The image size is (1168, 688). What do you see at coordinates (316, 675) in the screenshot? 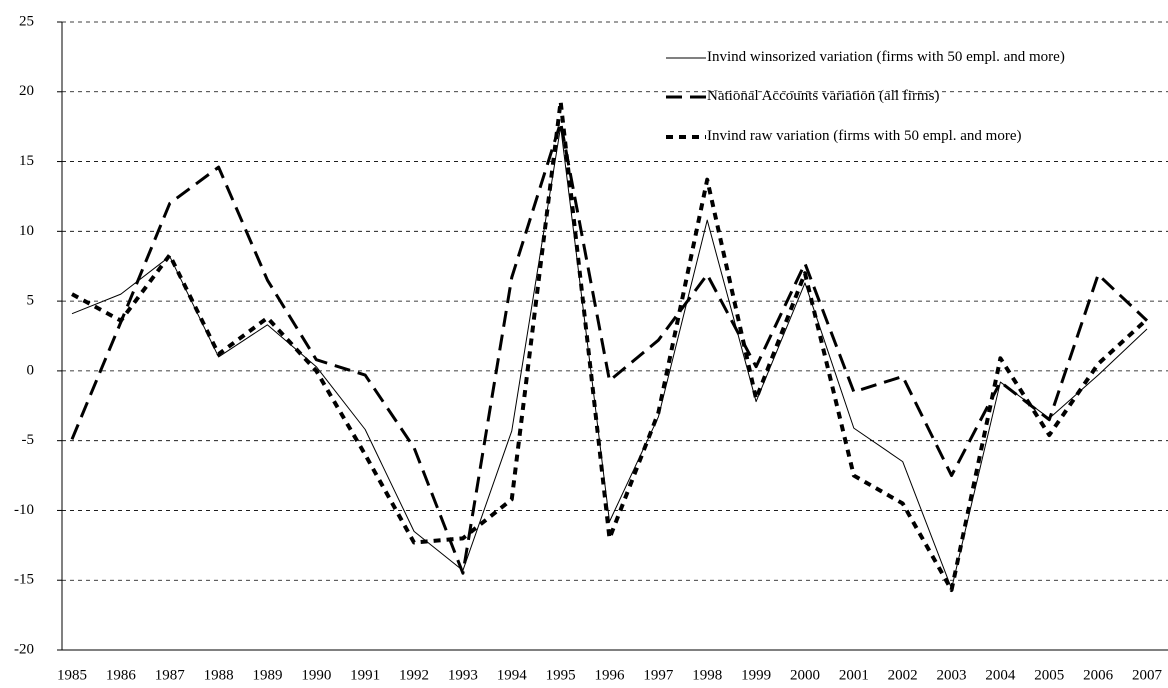
I see `x-tick-label: 1990` at bounding box center [316, 675].